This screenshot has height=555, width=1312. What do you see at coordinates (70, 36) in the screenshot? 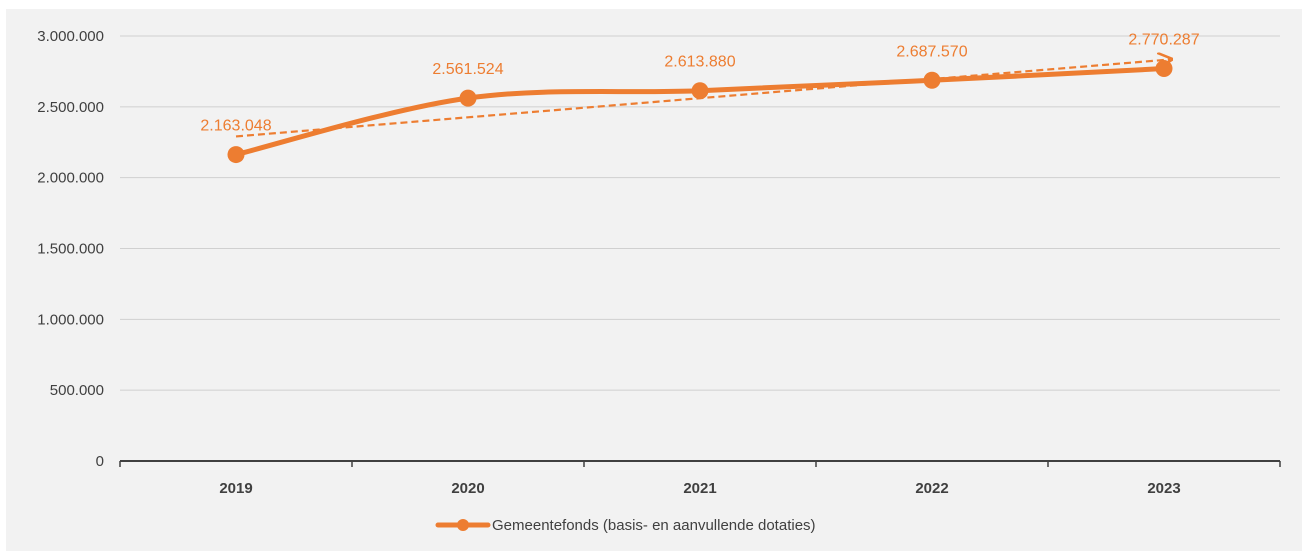
I see `y-tick-label: 3.000.000` at bounding box center [70, 36].